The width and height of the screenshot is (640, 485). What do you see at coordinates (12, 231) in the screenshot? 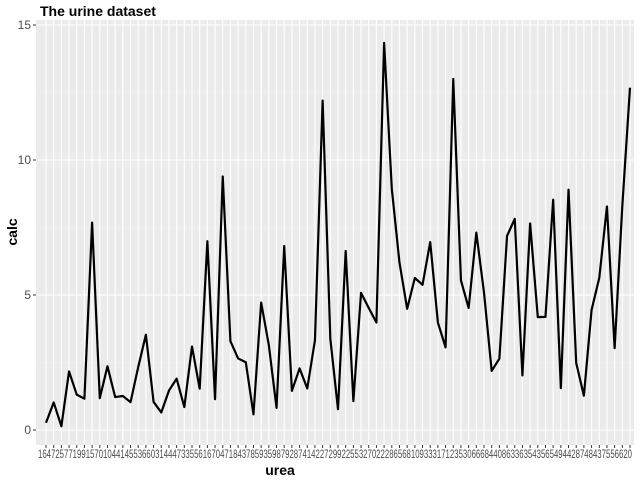
I see `y-axis-label: calc` at bounding box center [12, 231].